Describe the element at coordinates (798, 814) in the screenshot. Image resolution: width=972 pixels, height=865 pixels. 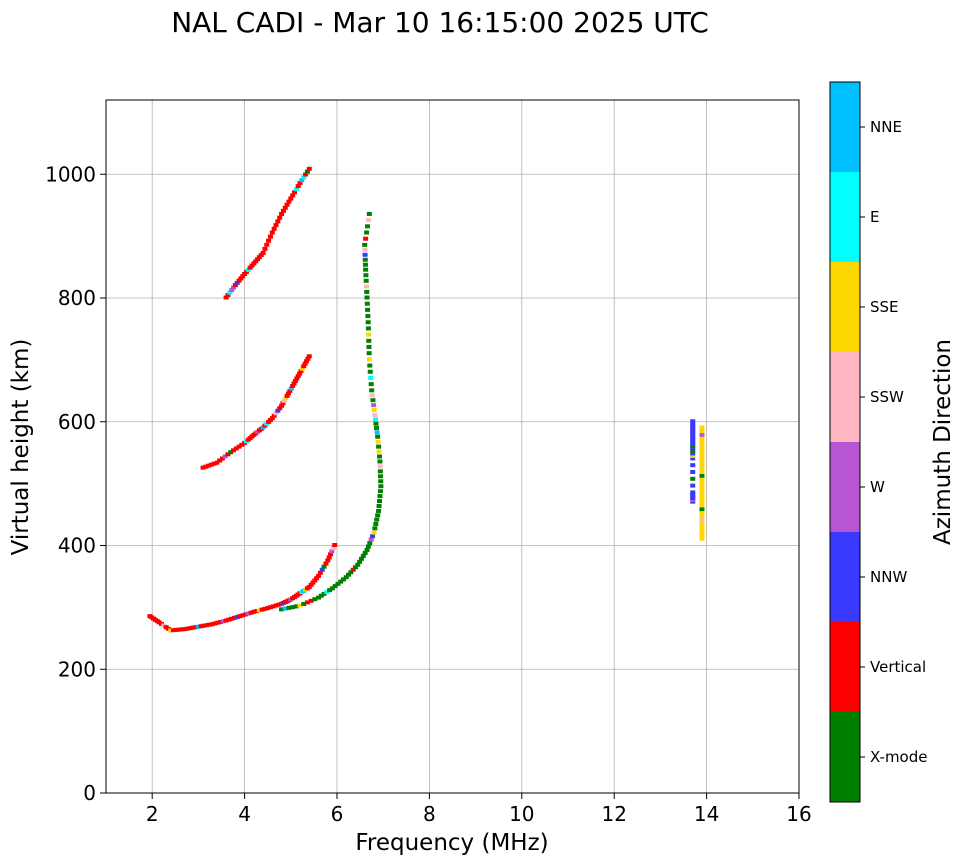
I see `x-tick-label: 16` at that location.